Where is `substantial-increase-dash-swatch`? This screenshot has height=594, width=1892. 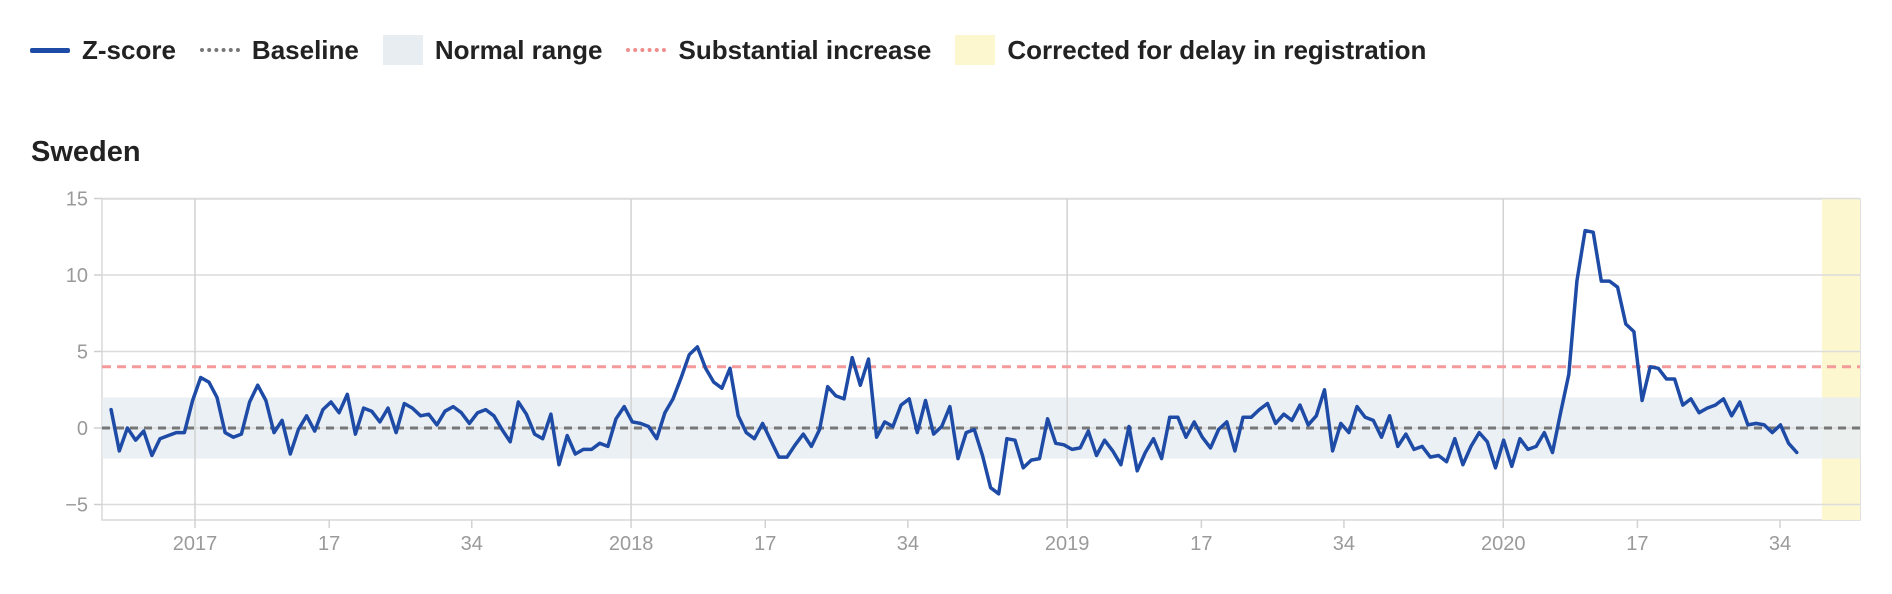 substantial-increase-dash-swatch is located at coordinates (646, 50).